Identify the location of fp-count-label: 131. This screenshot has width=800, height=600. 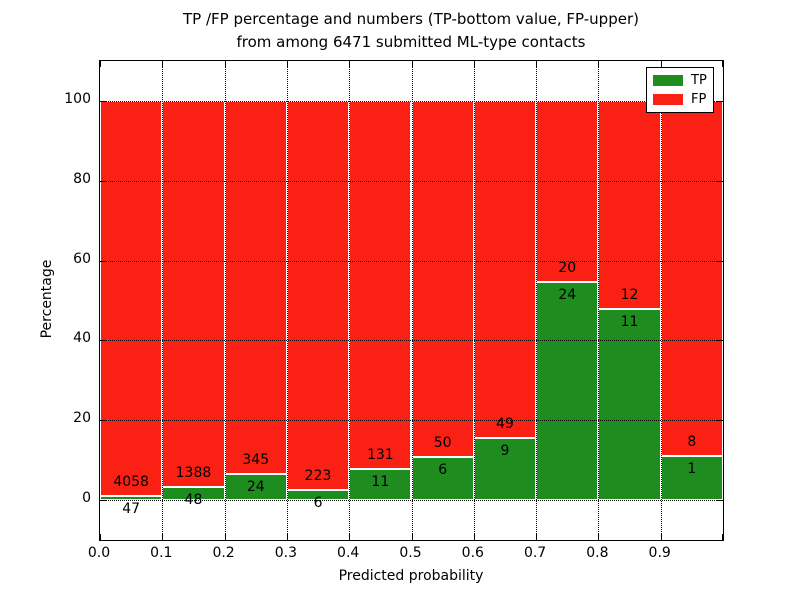
(380, 455).